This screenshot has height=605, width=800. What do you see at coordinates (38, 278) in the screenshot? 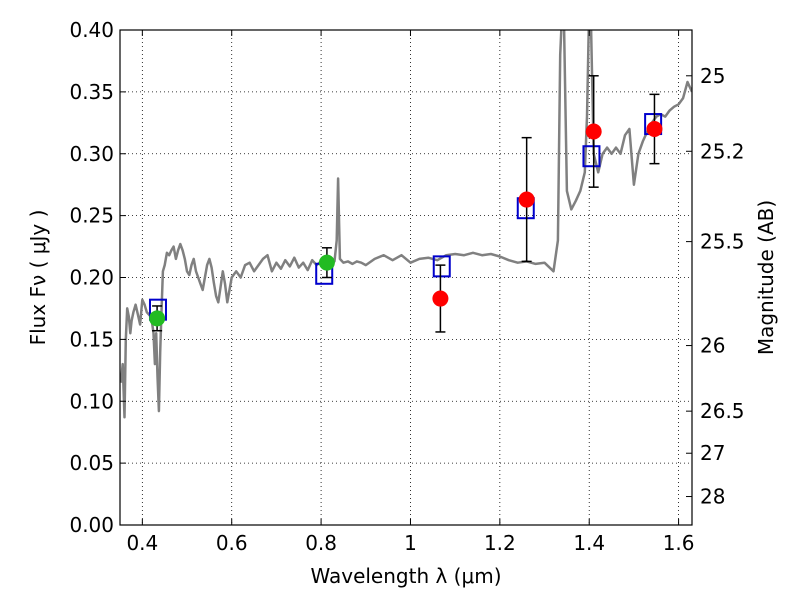
I see `y-axis-title: Flux Fν ( μJy )` at bounding box center [38, 278].